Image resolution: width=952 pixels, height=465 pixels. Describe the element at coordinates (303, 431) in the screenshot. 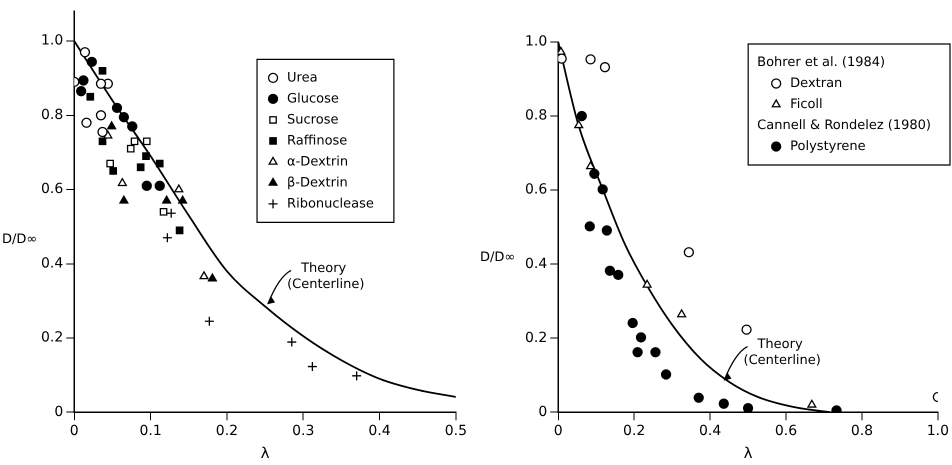

I see `x-tick-label: 0.3` at that location.